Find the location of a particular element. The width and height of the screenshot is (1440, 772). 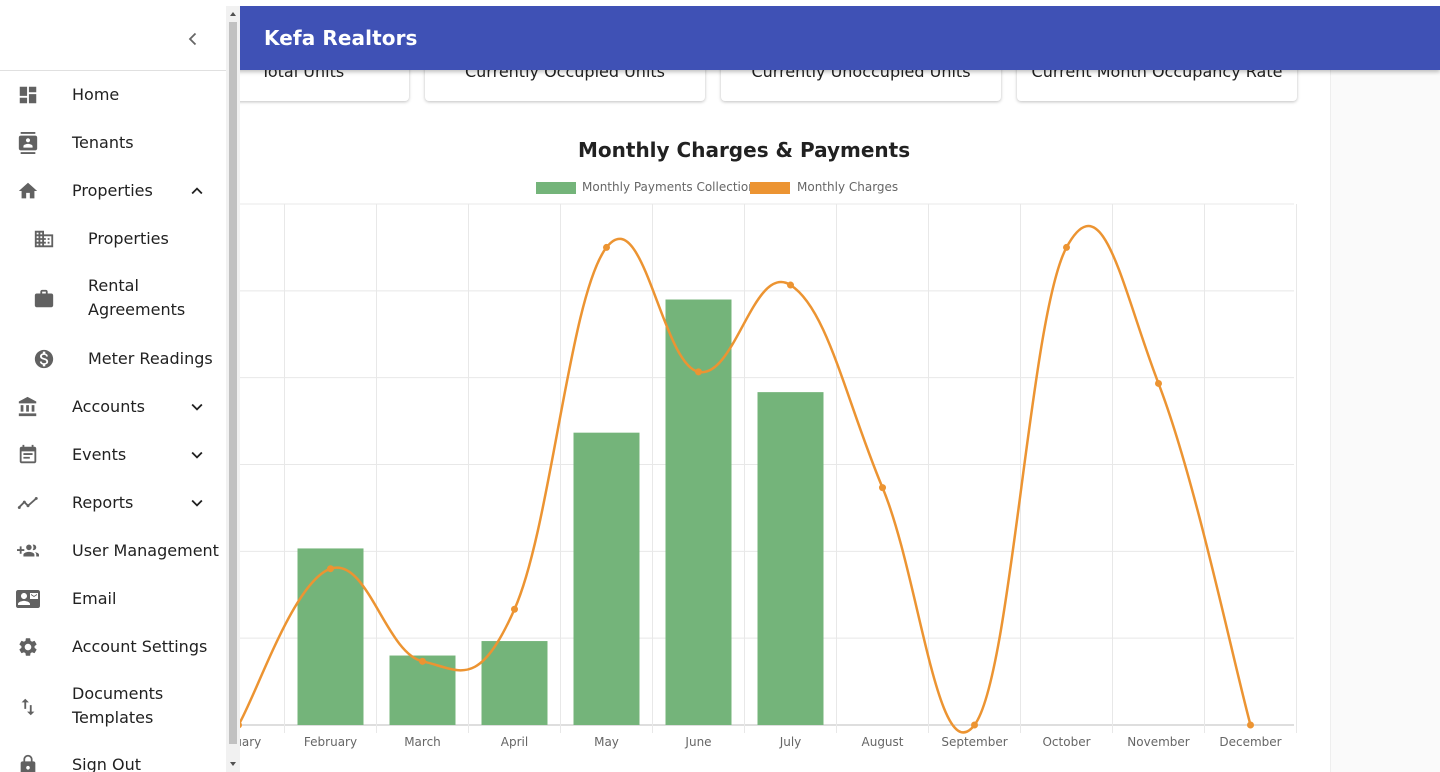

calendar-icon is located at coordinates (28, 454).